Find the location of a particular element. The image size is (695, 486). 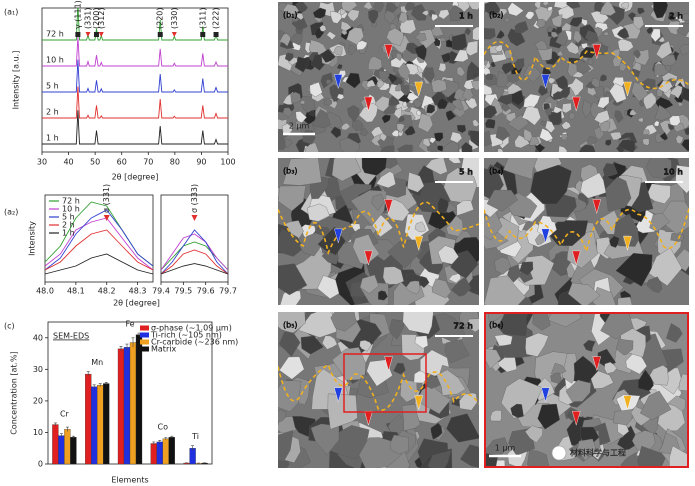

watermark-icon is located at coordinates (559, 453).